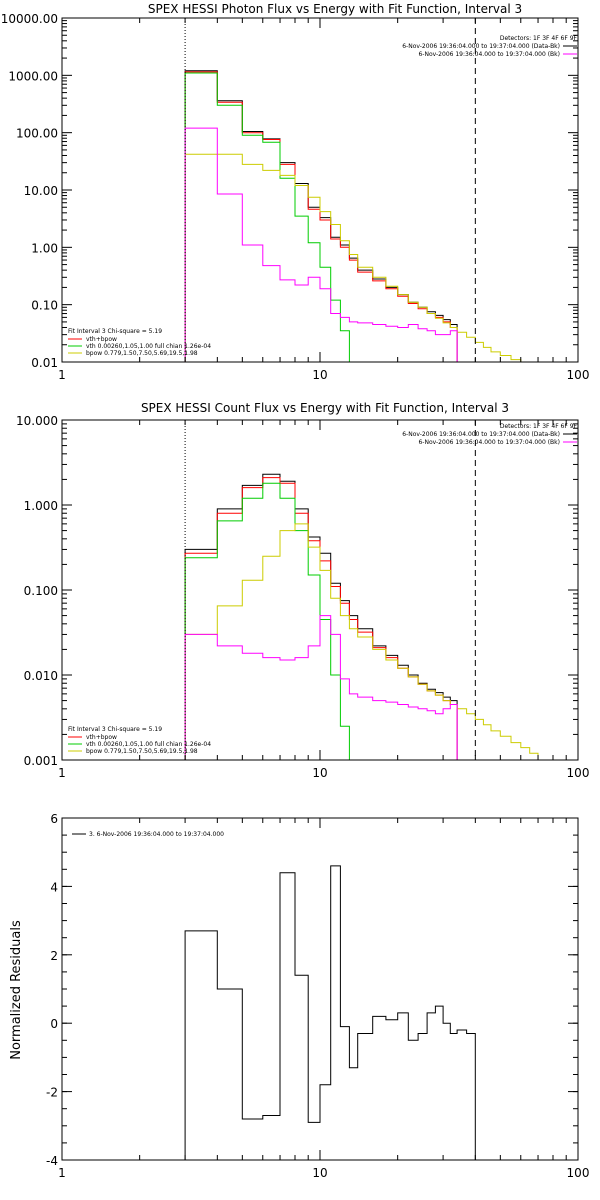  What do you see at coordinates (41, 591) in the screenshot?
I see `y-tick-label: 0.100` at bounding box center [41, 591].